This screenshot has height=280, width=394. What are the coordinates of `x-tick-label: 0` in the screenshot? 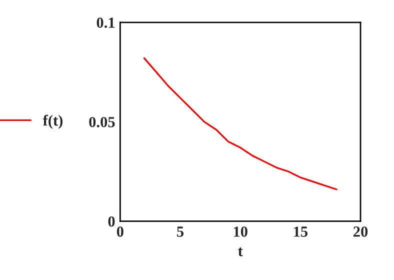 It's located at (120, 231).